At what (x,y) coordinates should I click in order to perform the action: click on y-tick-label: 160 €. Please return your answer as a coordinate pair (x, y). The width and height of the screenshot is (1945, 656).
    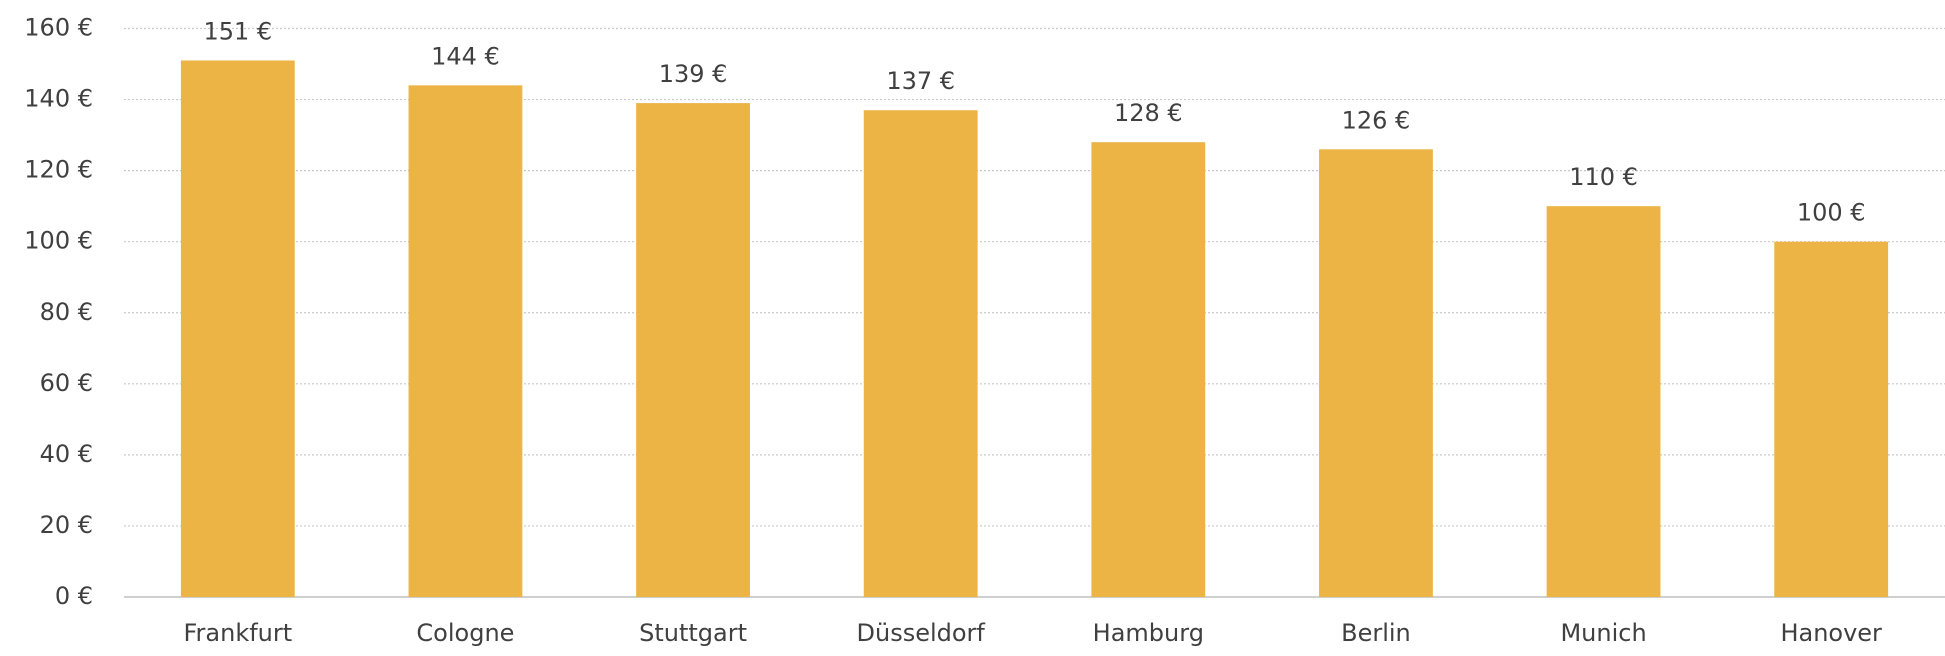
    Looking at the image, I should click on (58, 28).